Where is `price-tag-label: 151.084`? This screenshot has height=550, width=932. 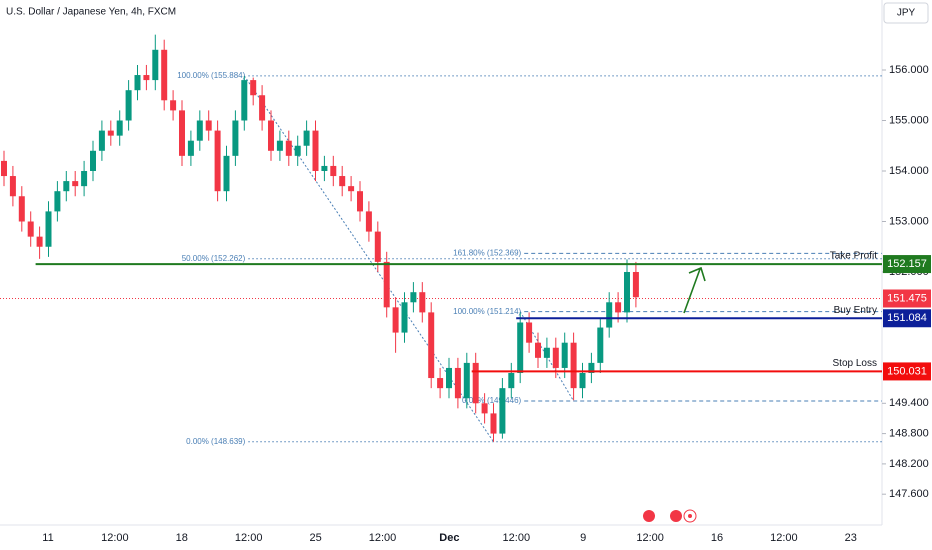
price-tag-label: 151.084 is located at coordinates (907, 318).